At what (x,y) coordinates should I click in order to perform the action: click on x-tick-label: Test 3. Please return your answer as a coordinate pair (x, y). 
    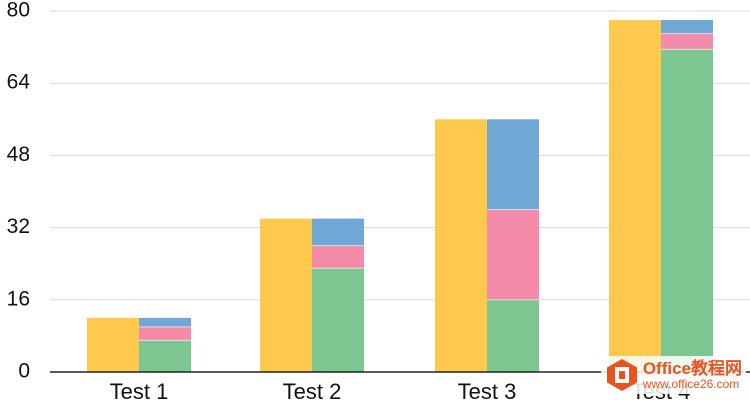
    Looking at the image, I should click on (487, 389).